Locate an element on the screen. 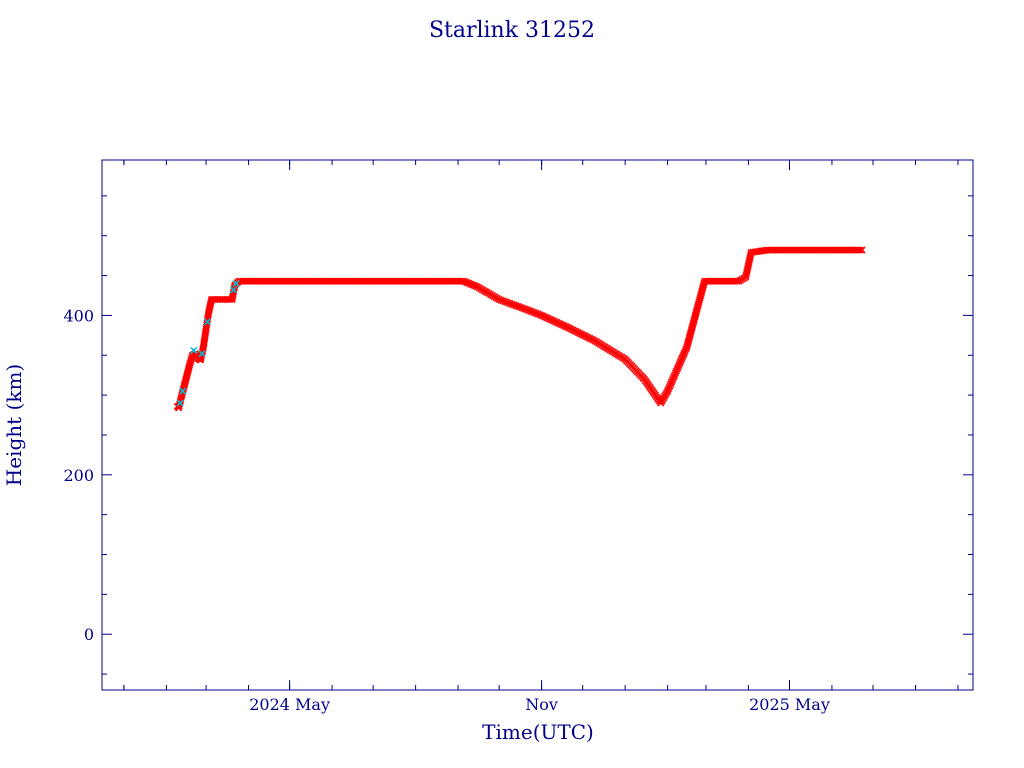  data-series is located at coordinates (519, 329).